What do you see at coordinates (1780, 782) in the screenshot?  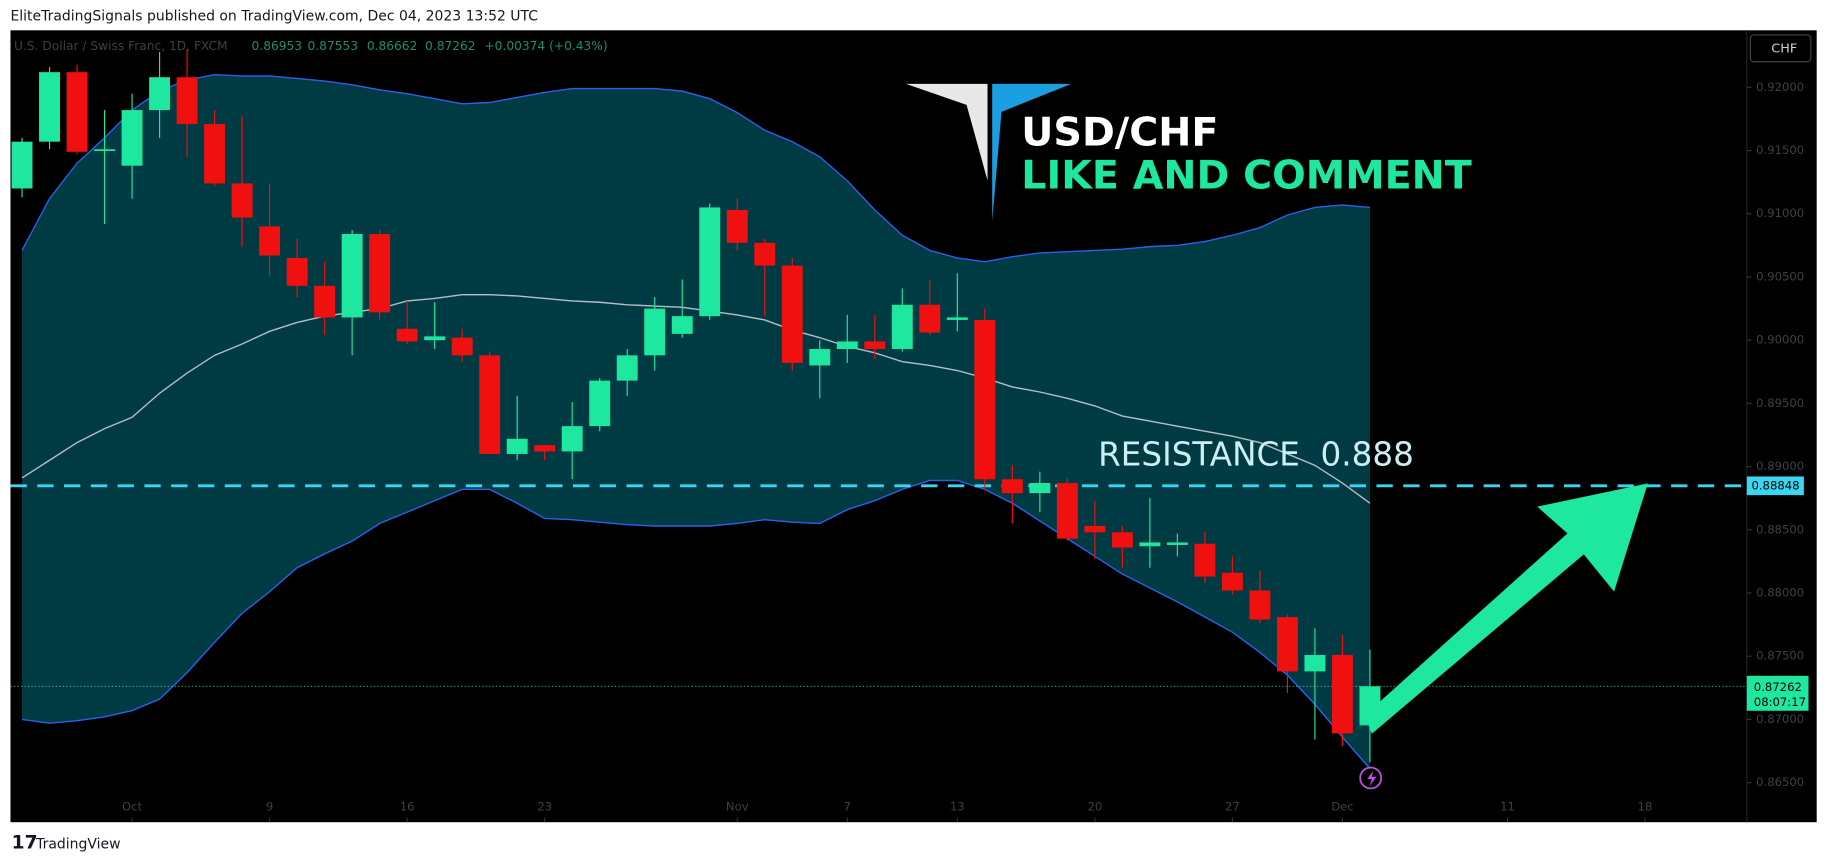 I see `y-tick-label: 0.86500` at bounding box center [1780, 782].